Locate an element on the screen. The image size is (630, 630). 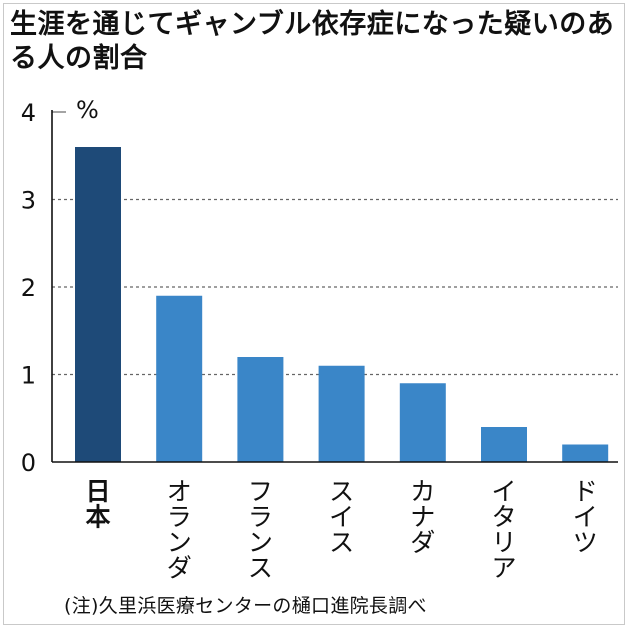
category-label: オランダ is located at coordinates (179, 530).